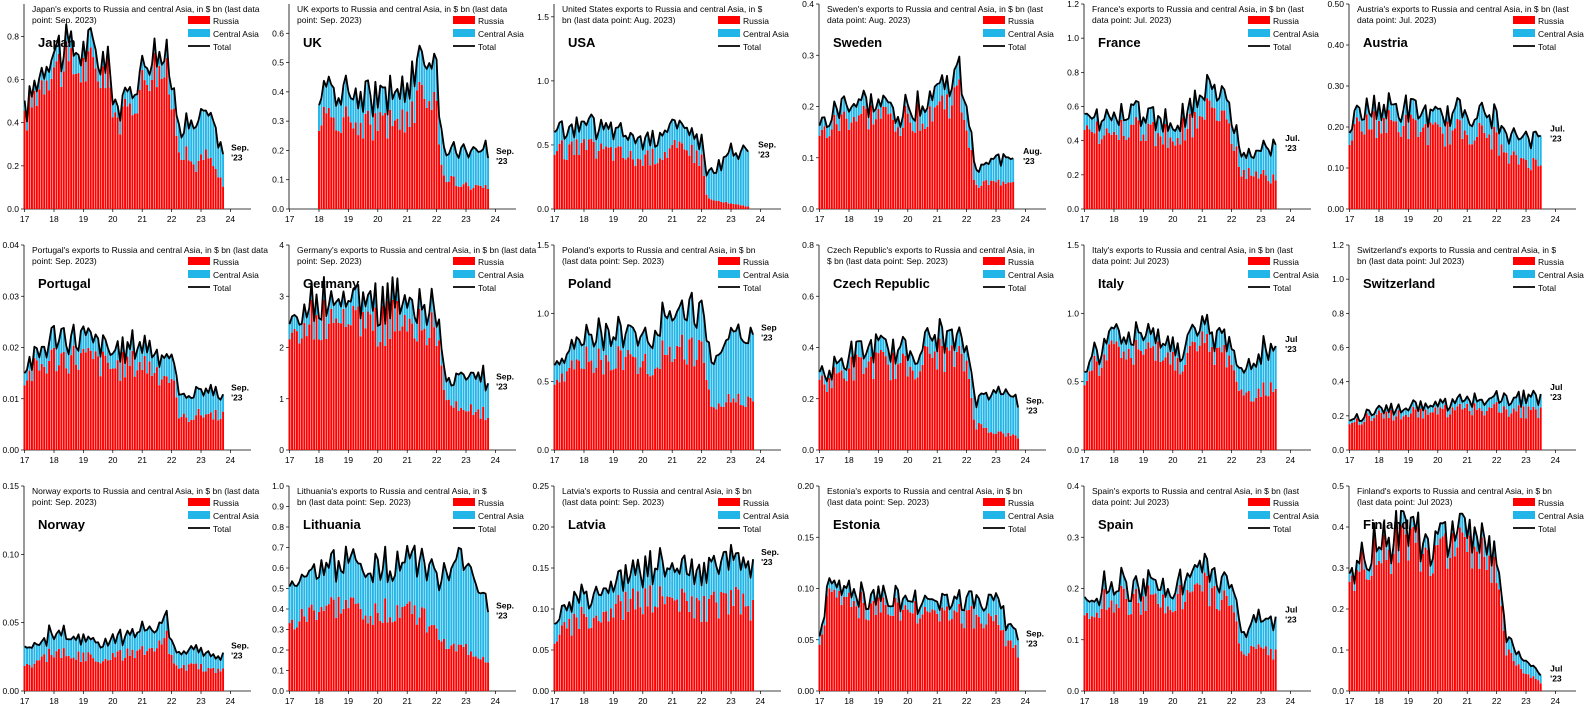  I want to click on x-tick-label: 22, so click(1497, 460).